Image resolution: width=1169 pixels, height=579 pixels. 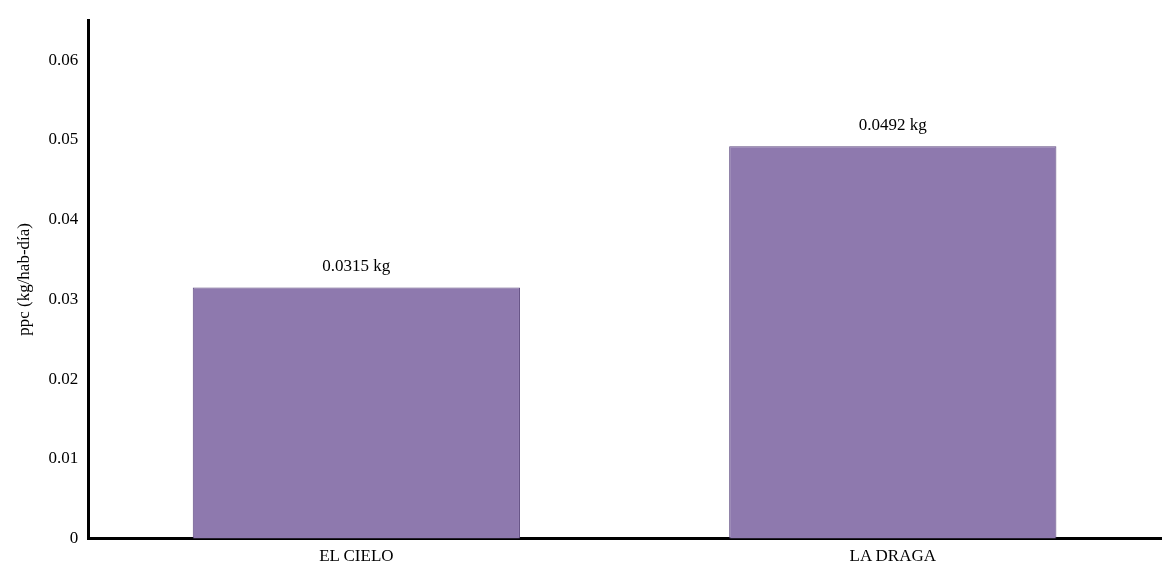 What do you see at coordinates (74, 538) in the screenshot?
I see `y-tick-label: 0` at bounding box center [74, 538].